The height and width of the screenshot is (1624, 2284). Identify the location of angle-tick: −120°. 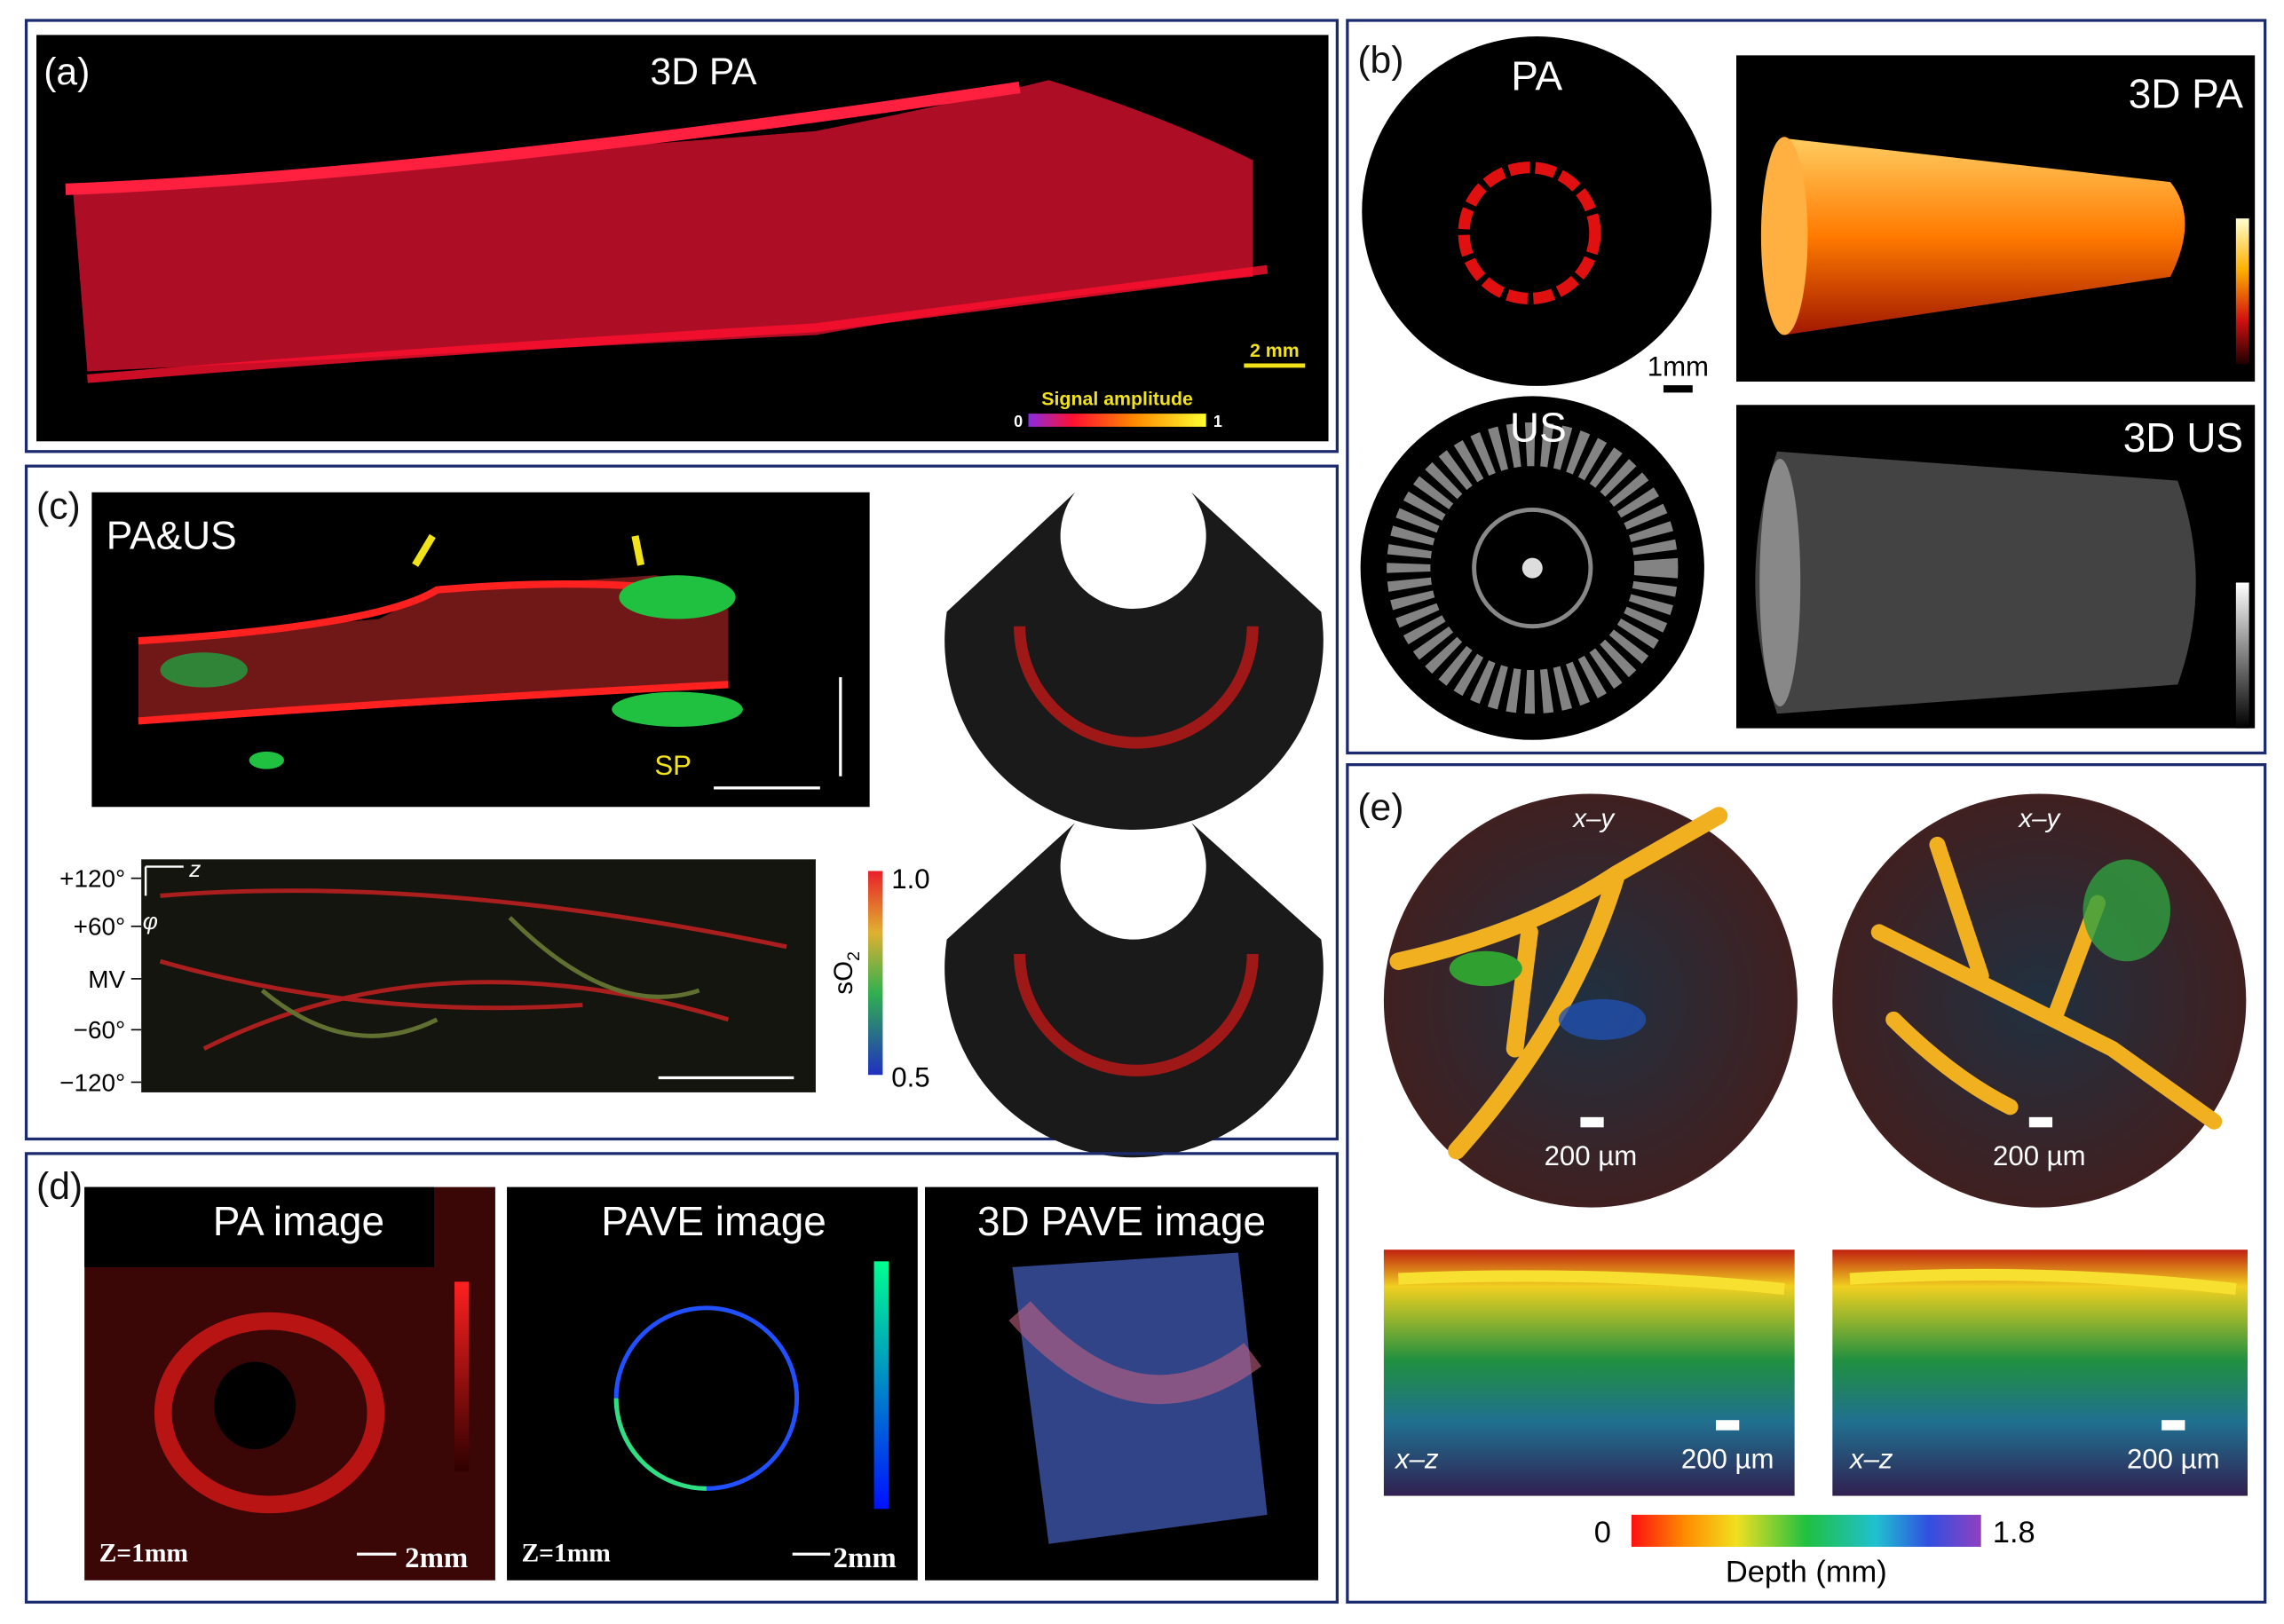
(92, 1082).